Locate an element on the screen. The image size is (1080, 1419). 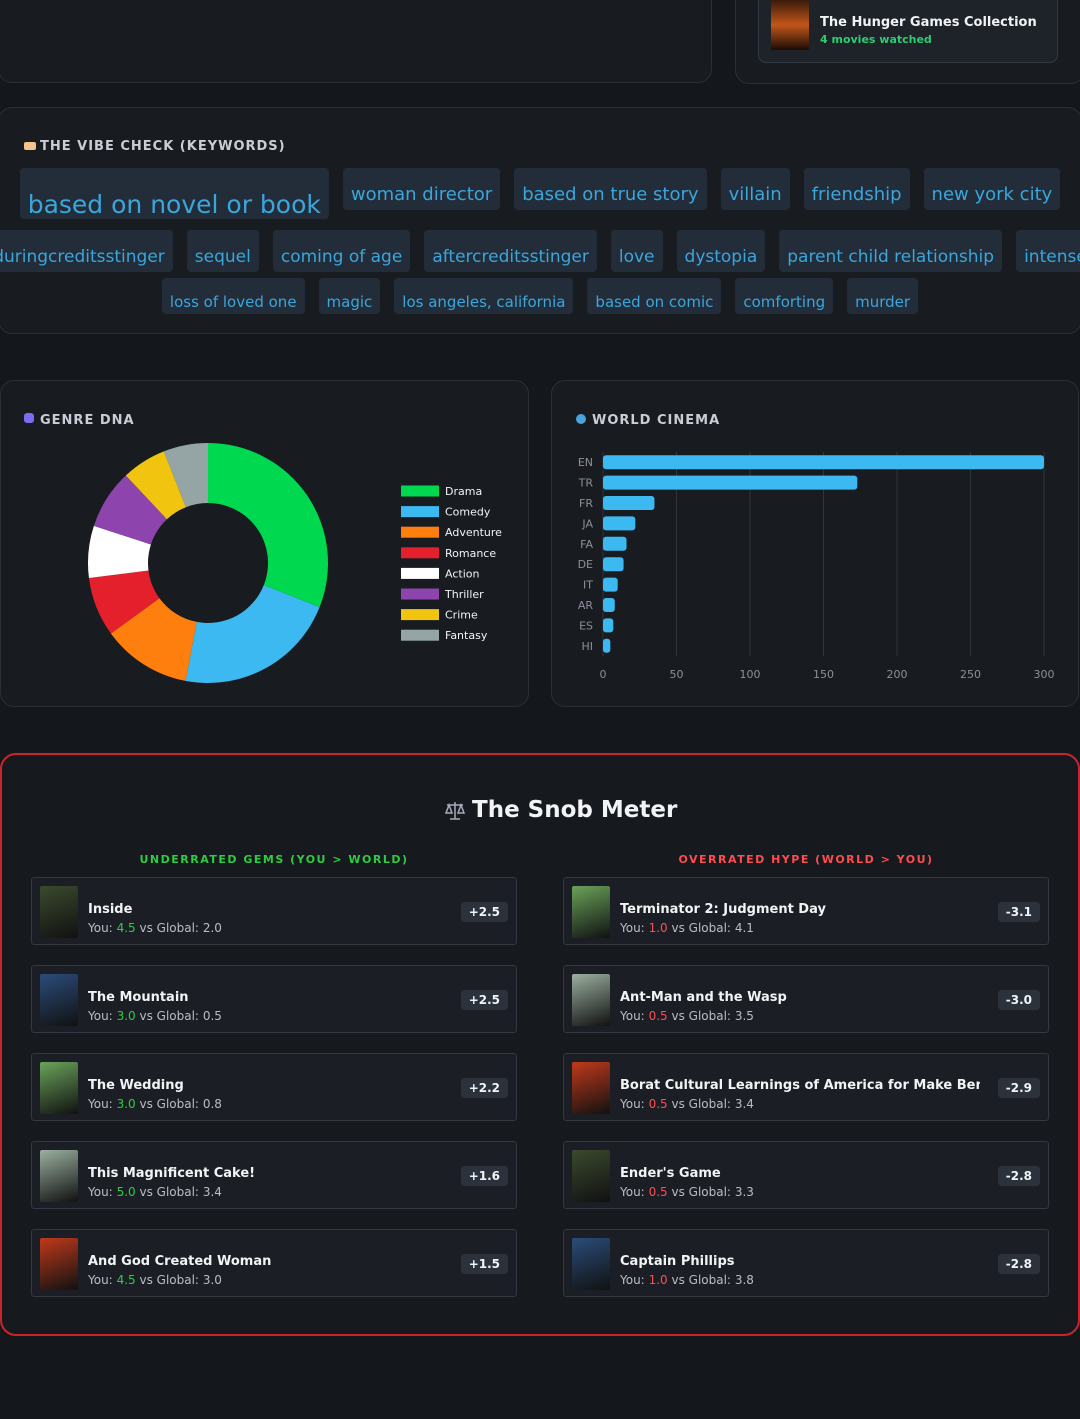
diff-badge: +1.5 is located at coordinates (484, 1264).